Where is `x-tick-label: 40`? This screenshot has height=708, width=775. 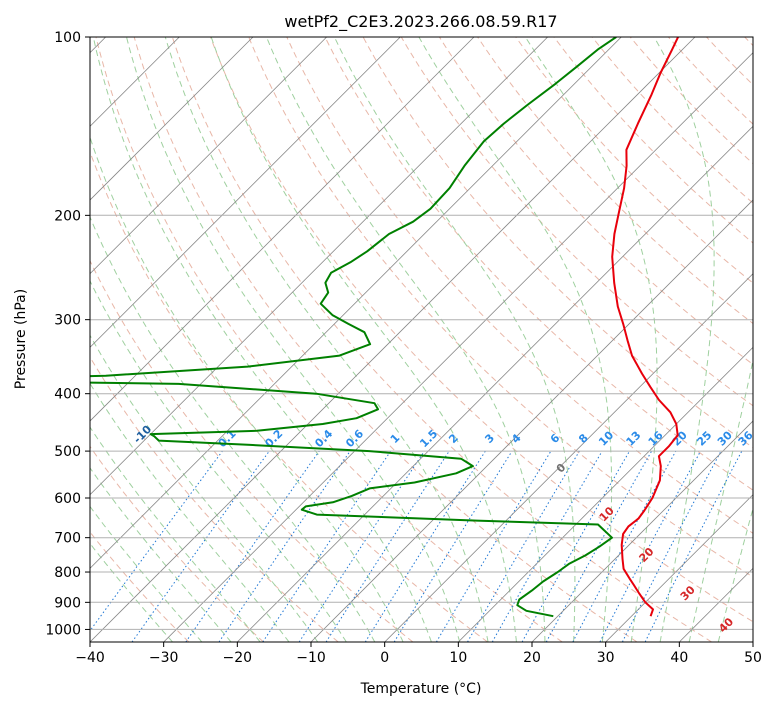 x-tick-label: 40 is located at coordinates (679, 658).